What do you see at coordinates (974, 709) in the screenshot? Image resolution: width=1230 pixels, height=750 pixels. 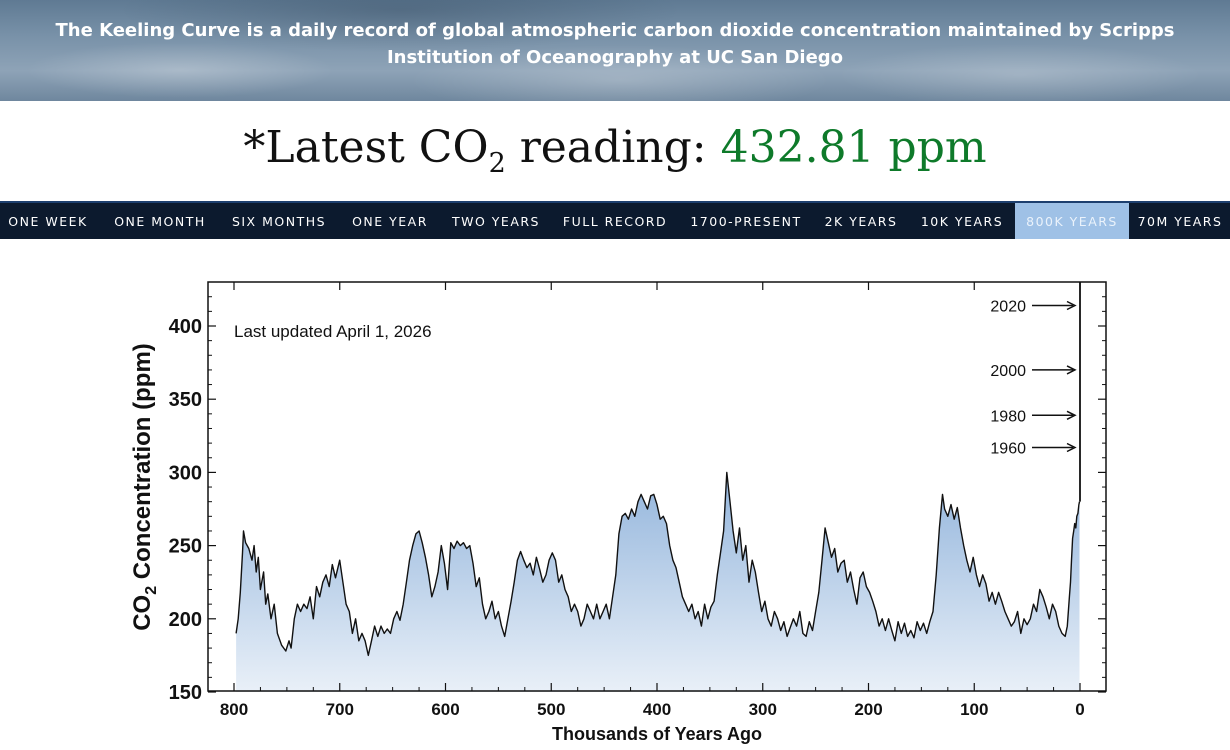 I see `x-tick-label: 100` at bounding box center [974, 709].